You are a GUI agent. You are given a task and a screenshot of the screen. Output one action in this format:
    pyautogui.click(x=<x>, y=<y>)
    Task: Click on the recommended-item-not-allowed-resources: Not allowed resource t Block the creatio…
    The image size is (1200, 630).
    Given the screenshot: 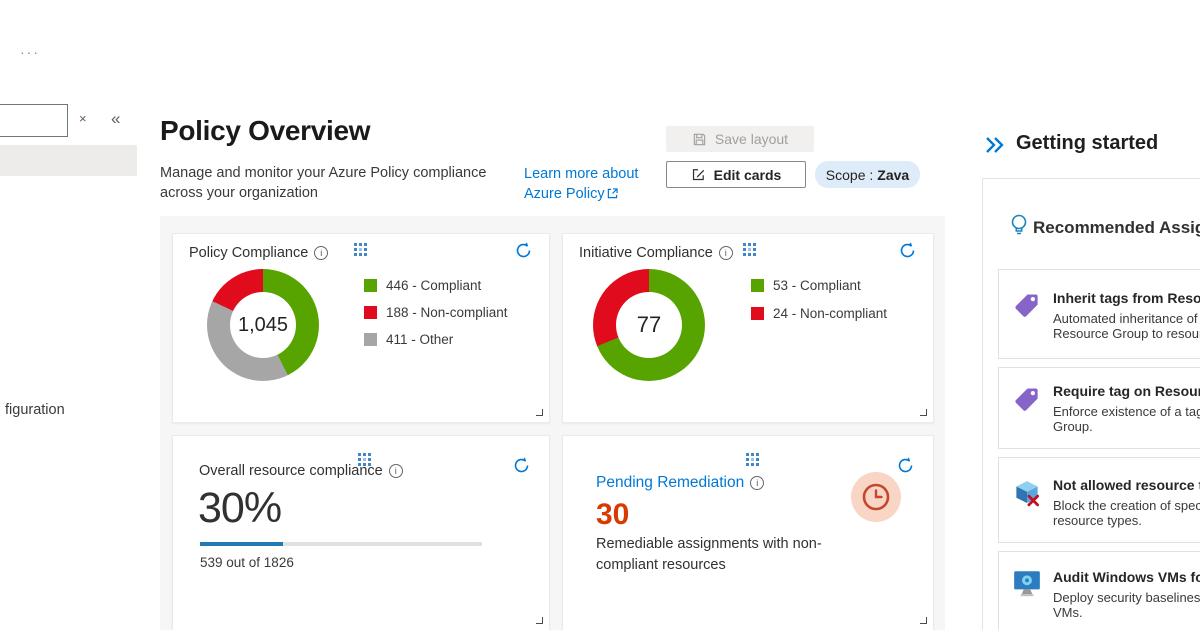 What is the action you would take?
    pyautogui.click(x=1099, y=500)
    